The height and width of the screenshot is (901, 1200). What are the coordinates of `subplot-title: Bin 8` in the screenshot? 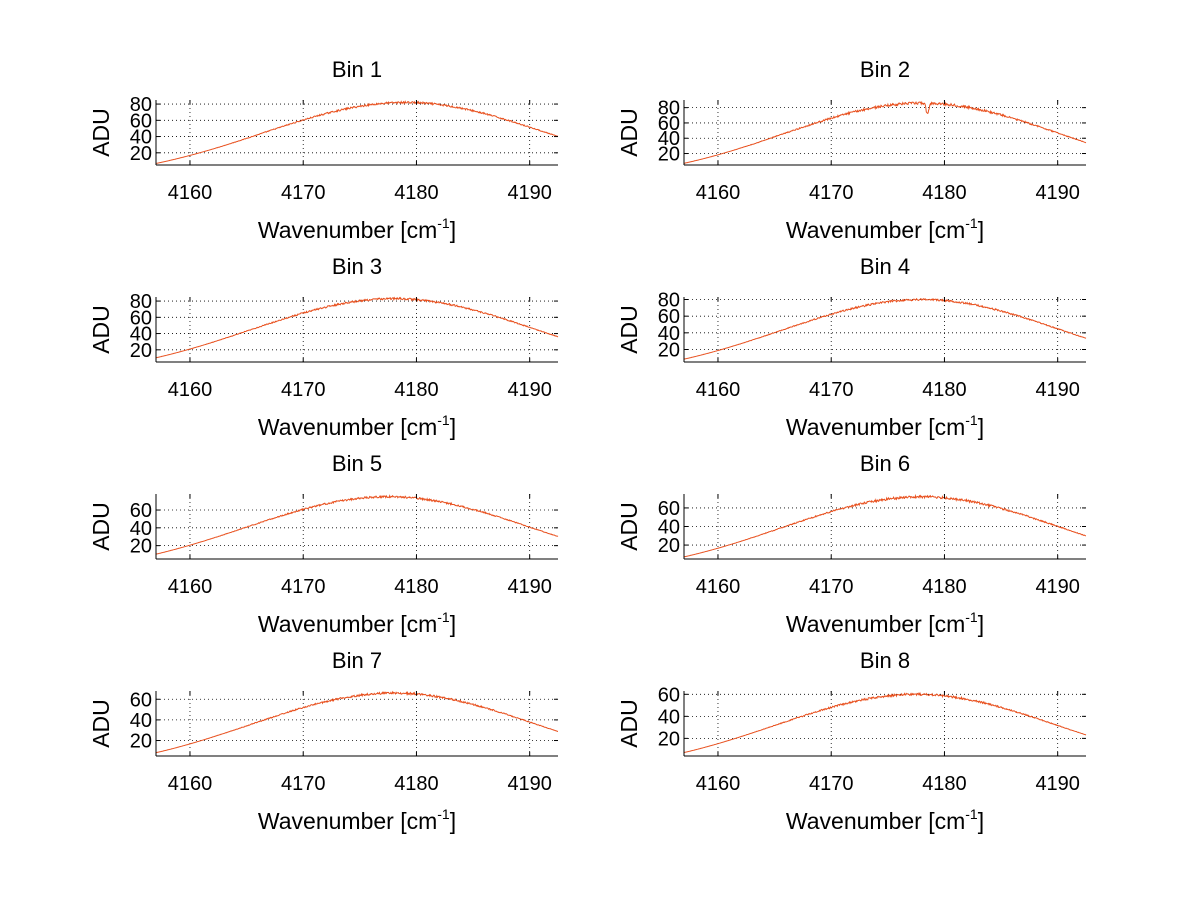 It's located at (885, 660).